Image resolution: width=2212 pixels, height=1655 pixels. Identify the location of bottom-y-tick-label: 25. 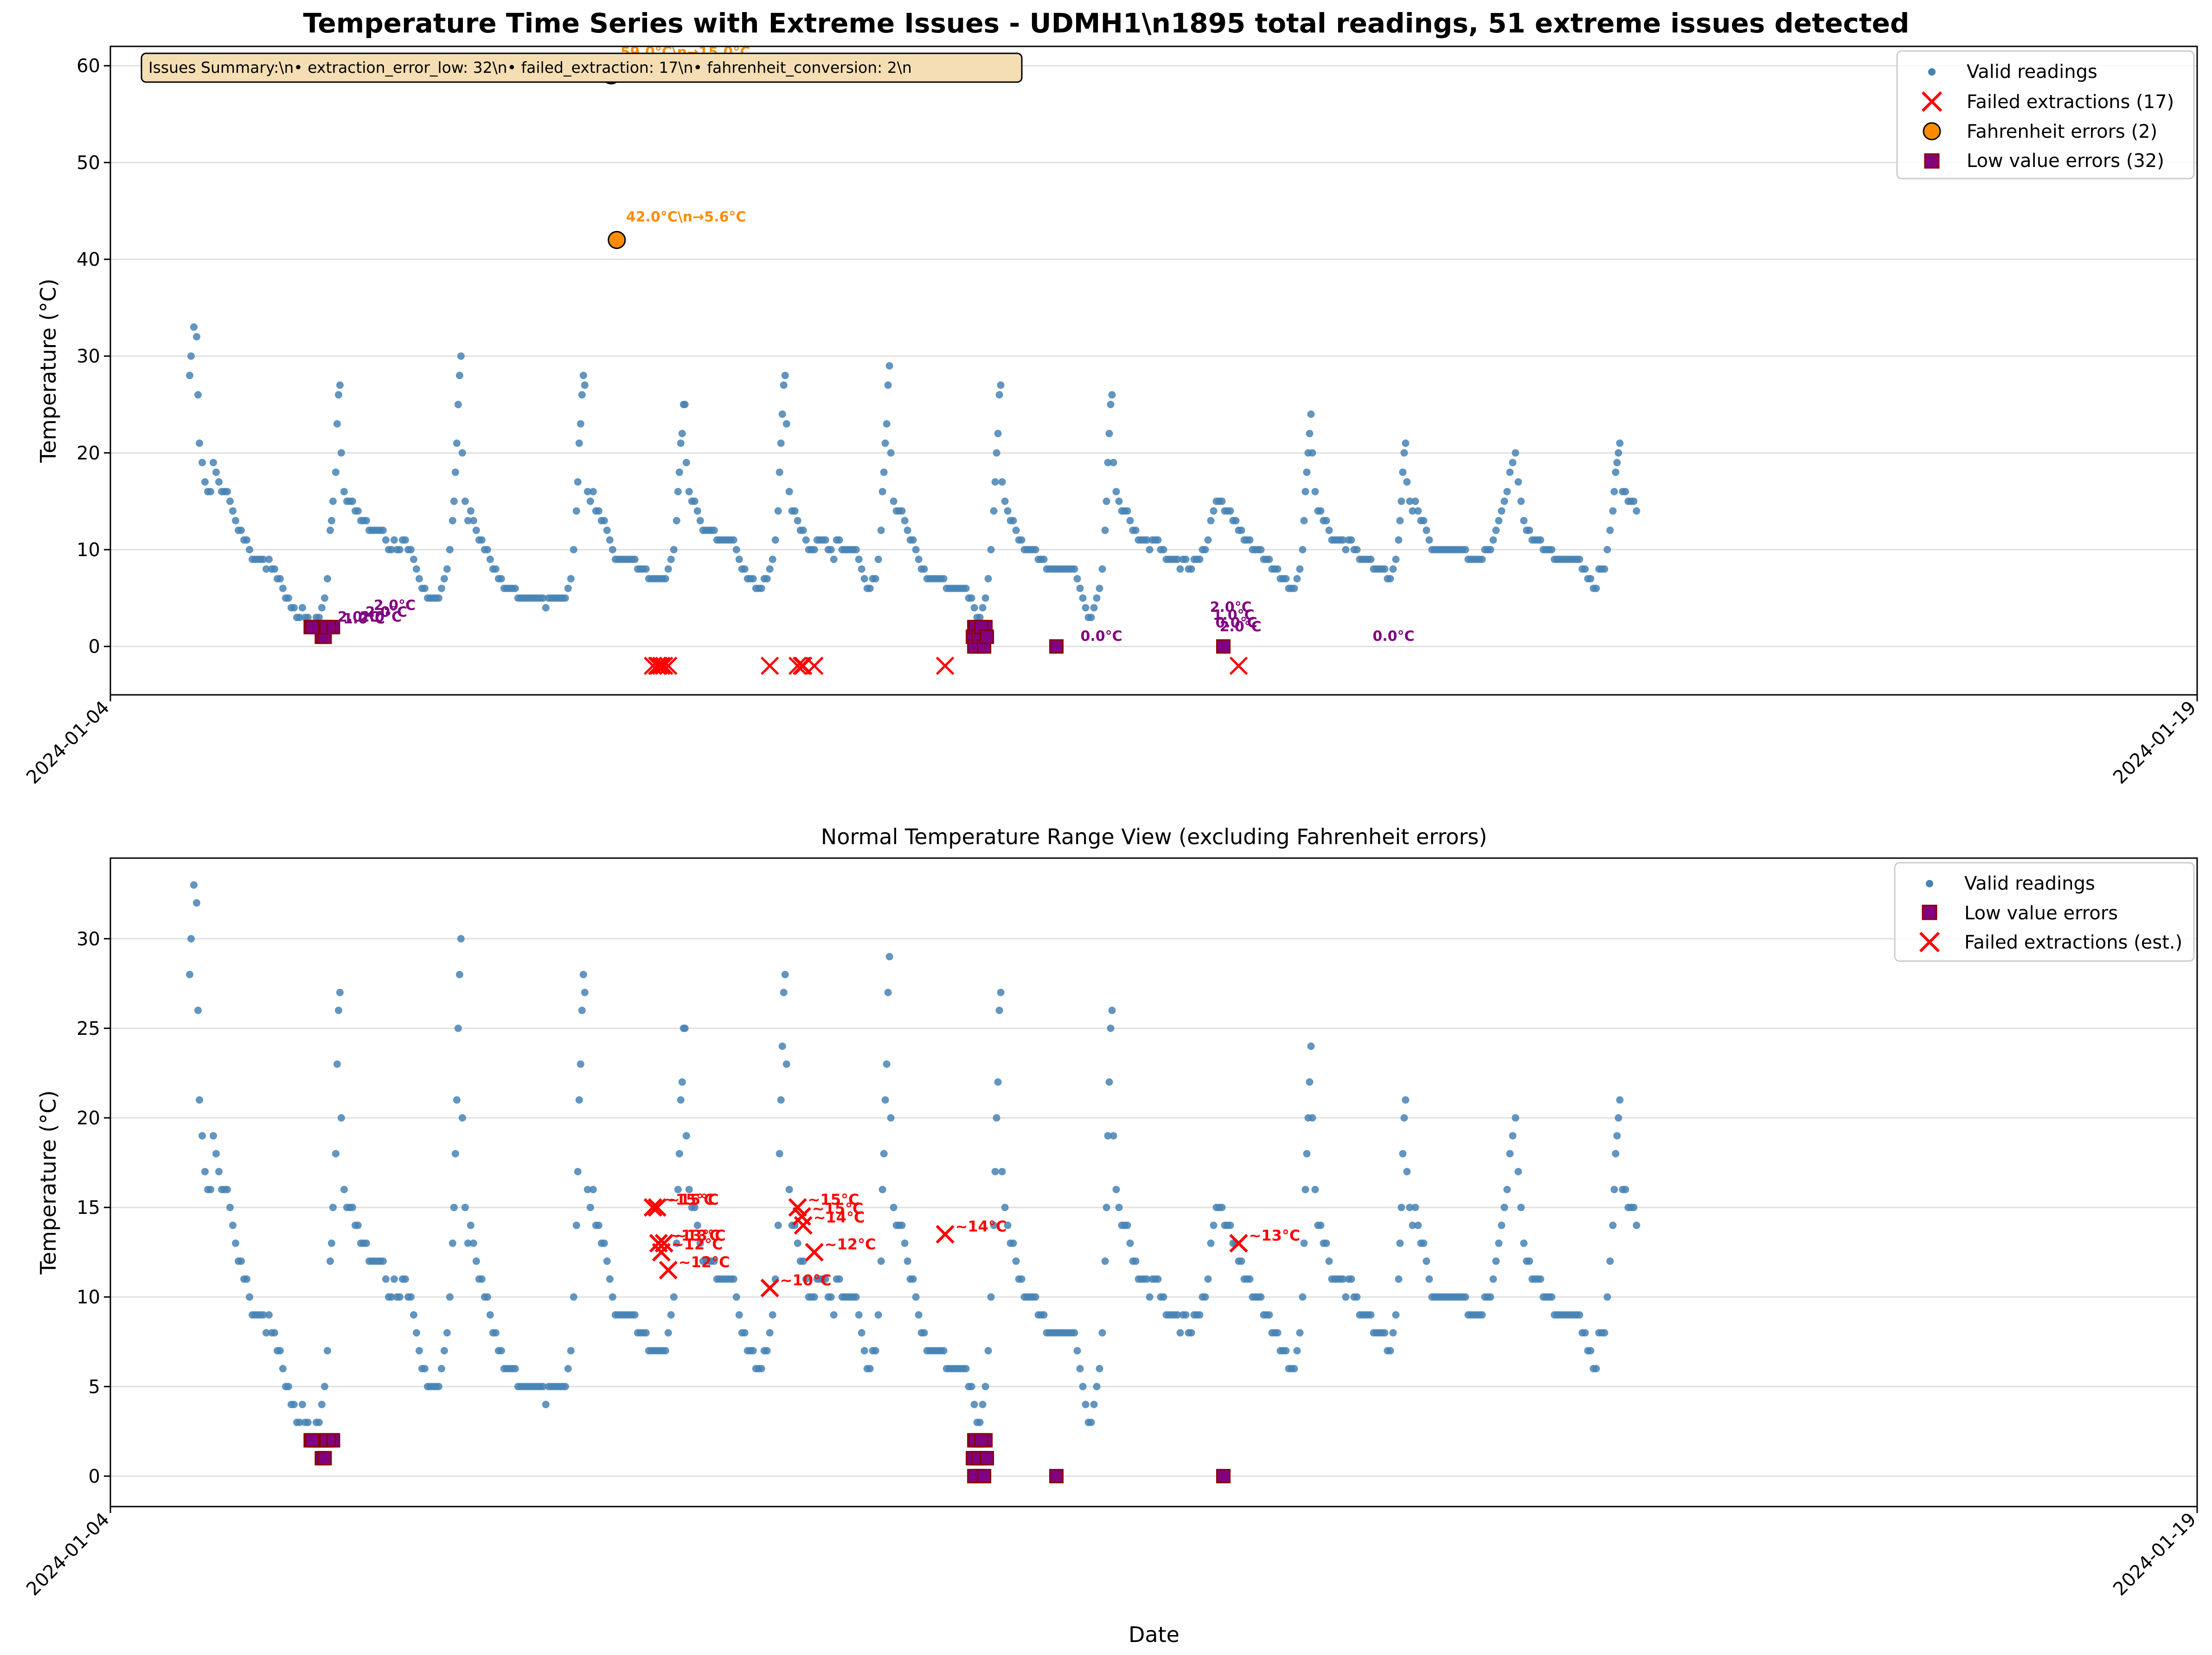
(89, 1028).